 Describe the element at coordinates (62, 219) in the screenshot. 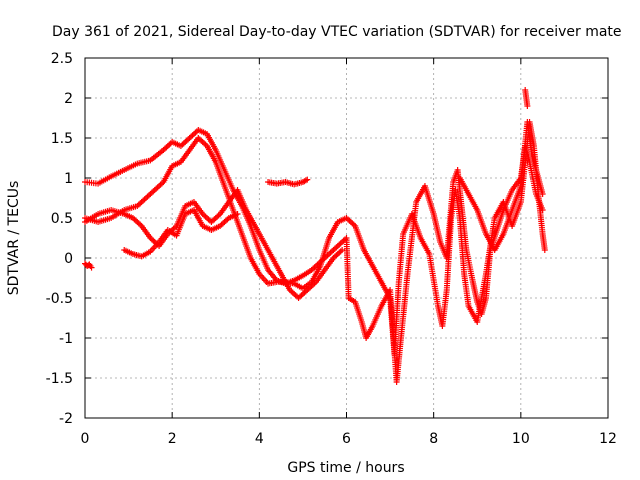

I see `y-tick-label: 0.5` at that location.